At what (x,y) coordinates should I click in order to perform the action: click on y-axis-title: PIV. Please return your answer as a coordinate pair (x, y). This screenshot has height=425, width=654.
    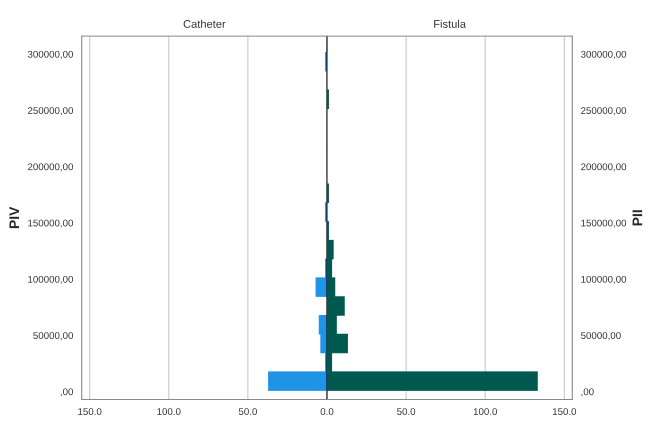
    Looking at the image, I should click on (14, 217).